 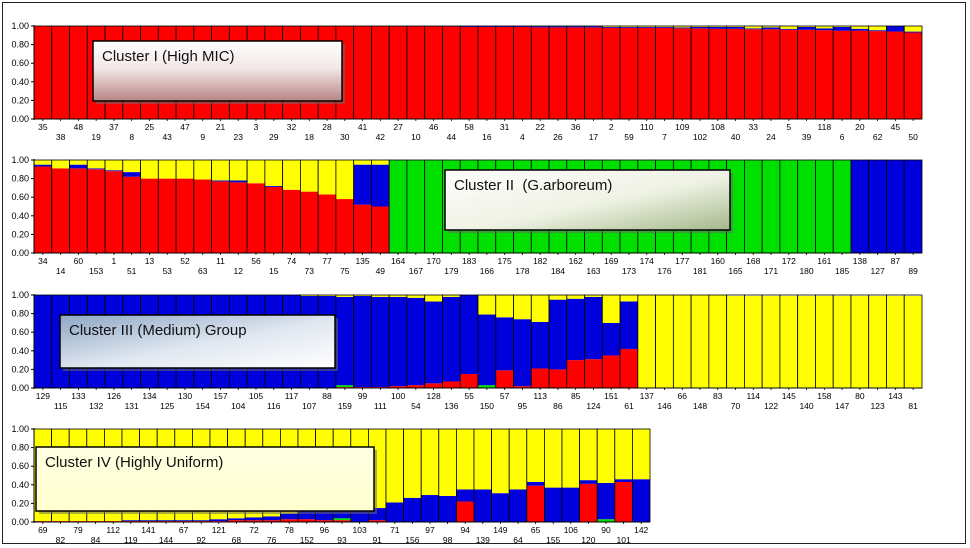 I want to click on x-tick-label: 107, so click(x=309, y=406).